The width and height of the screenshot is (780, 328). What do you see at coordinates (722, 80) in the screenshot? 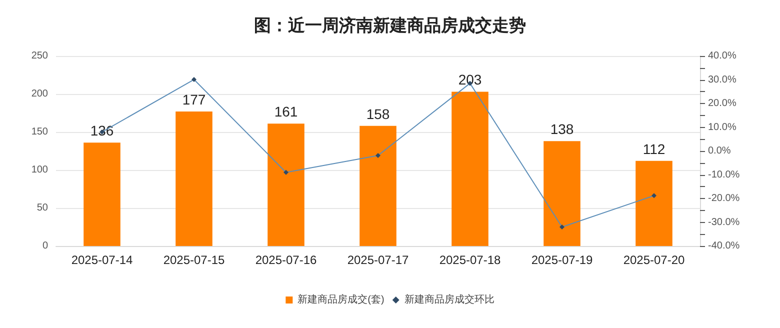
I see `y2-tick-label: 30.0%` at bounding box center [722, 80].